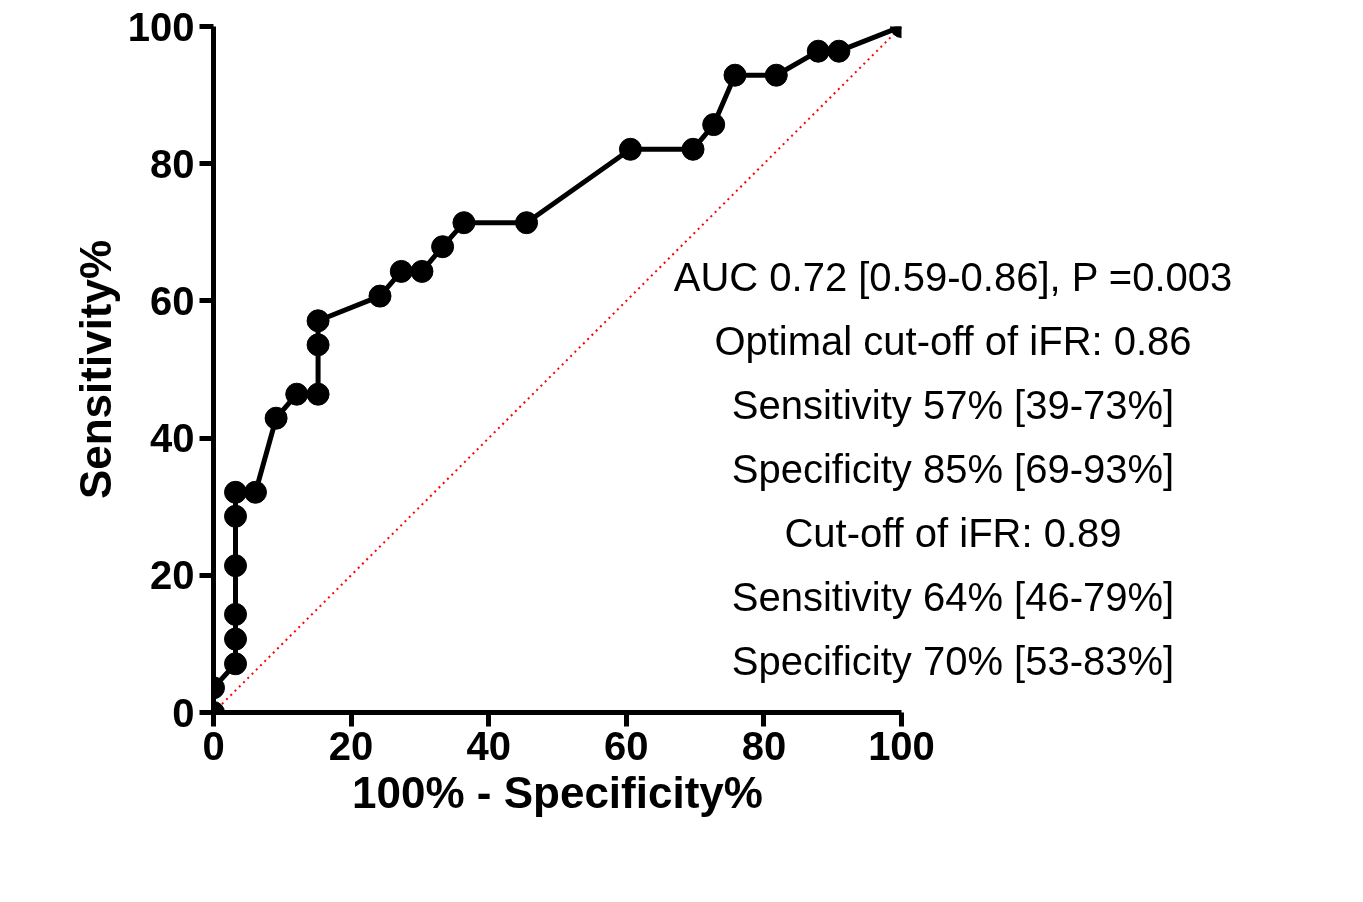 The width and height of the screenshot is (1363, 902). What do you see at coordinates (95, 369) in the screenshot?
I see `y-axis-title: Sensitivity%` at bounding box center [95, 369].